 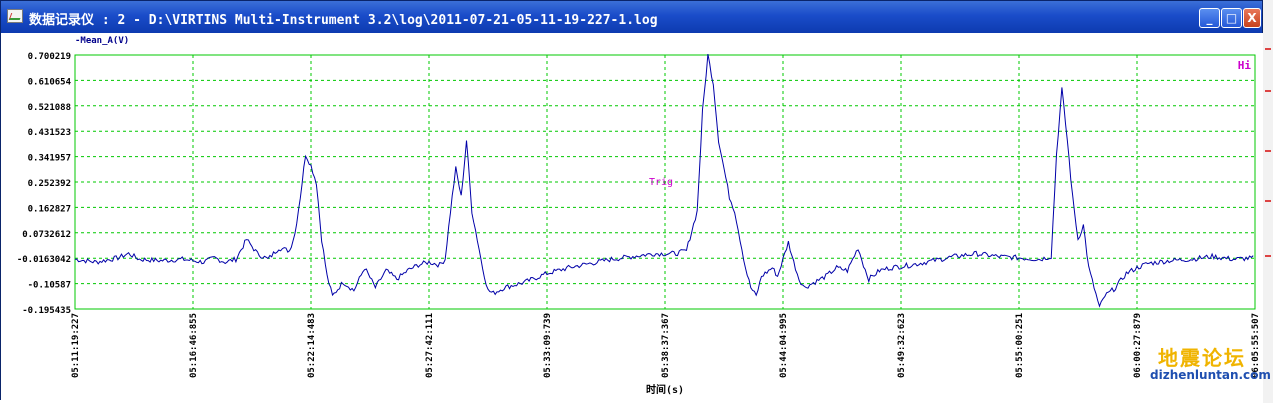 What do you see at coordinates (102, 41) in the screenshot?
I see `series-legend-label: -Mean_A(V)` at bounding box center [102, 41].